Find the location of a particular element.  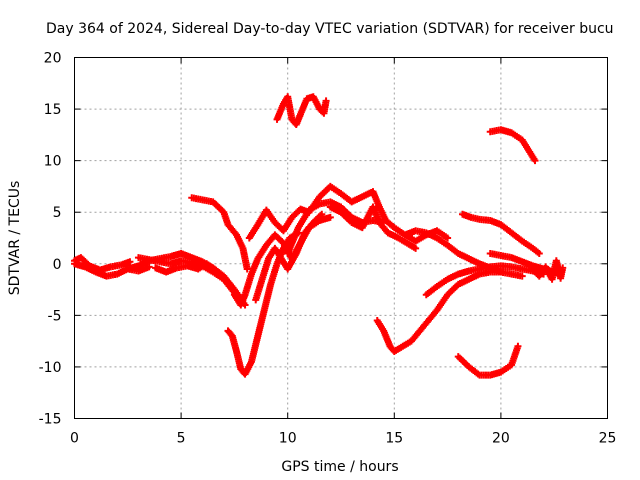

x-tick-label: 5 is located at coordinates (181, 439).